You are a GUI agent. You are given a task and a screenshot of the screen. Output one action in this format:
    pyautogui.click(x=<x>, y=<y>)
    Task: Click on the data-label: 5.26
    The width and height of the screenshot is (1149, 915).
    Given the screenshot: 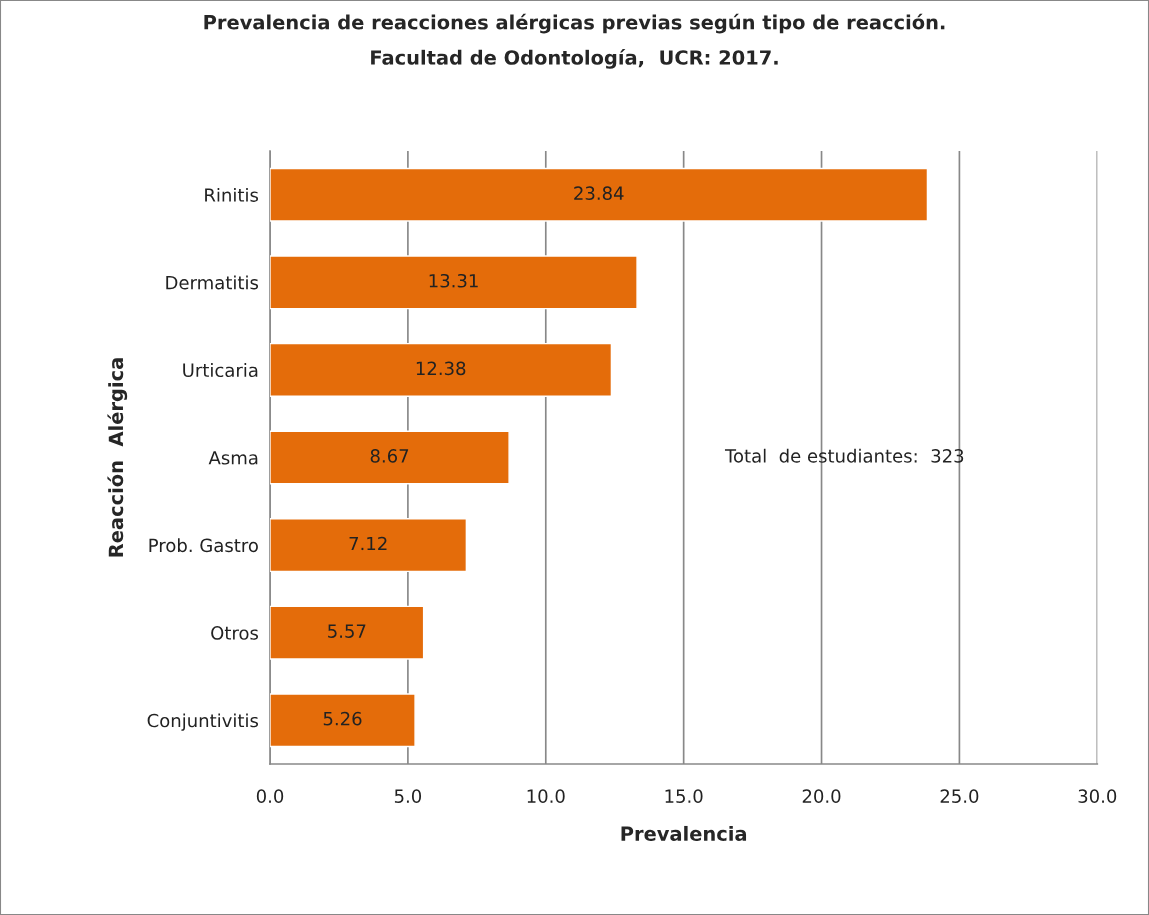 What is the action you would take?
    pyautogui.click(x=342, y=718)
    